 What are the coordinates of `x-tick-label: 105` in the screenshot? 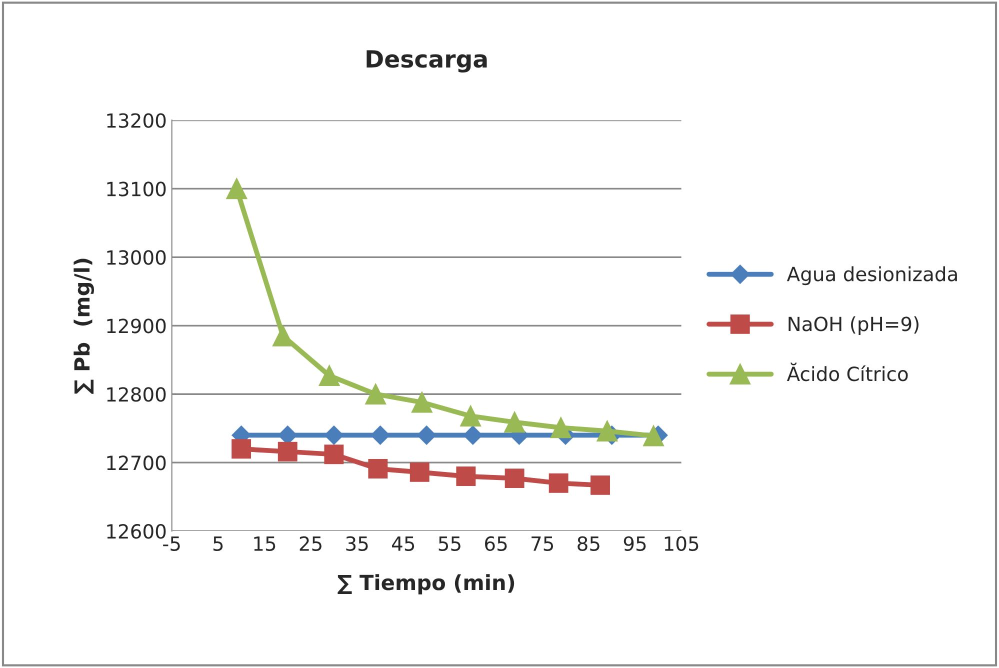 It's located at (681, 543).